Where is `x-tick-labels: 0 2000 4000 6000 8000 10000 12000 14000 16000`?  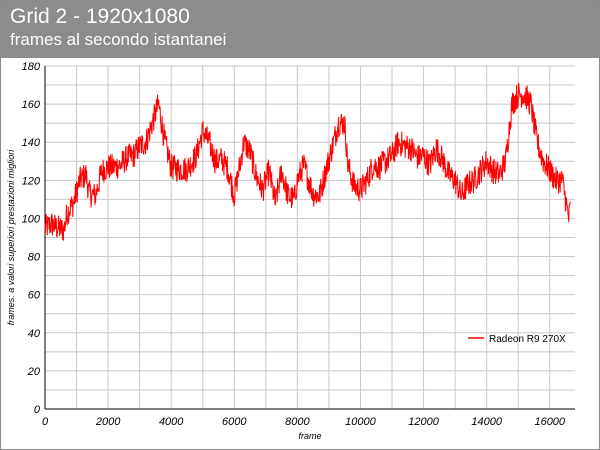
x-tick-labels: 0 2000 4000 6000 8000 10000 12000 14000 16000 is located at coordinates (304, 422).